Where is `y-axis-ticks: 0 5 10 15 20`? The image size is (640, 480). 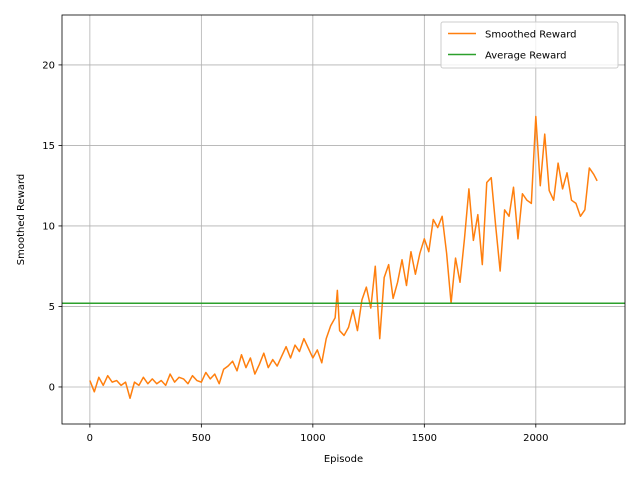
y-axis-ticks: 0 5 10 15 20 is located at coordinates (52, 226).